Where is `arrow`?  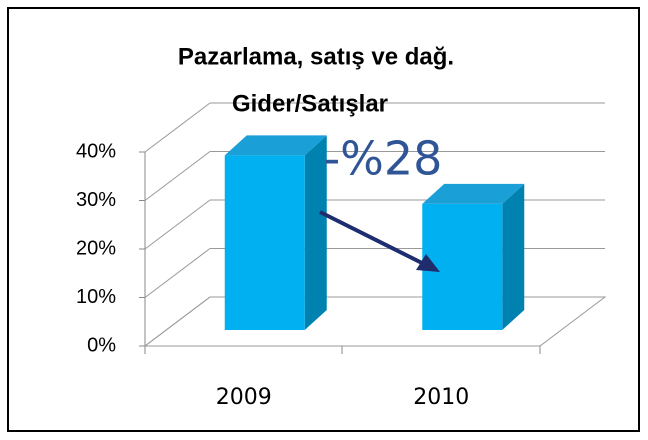
arrow is located at coordinates (375, 239).